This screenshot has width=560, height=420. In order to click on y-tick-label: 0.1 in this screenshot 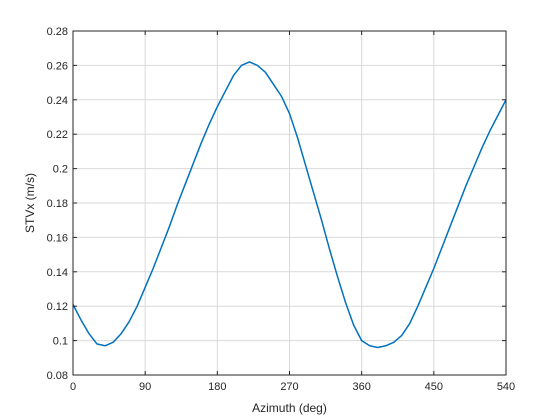, I will do `click(60, 342)`.